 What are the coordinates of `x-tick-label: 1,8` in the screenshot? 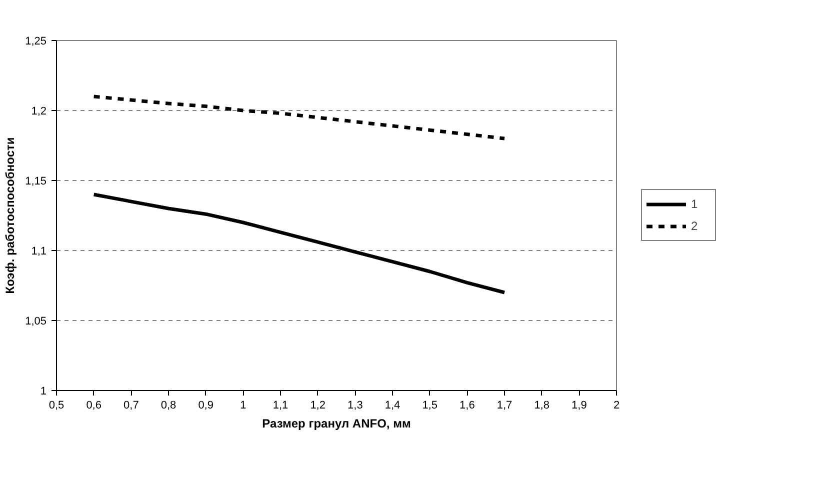 It's located at (542, 406).